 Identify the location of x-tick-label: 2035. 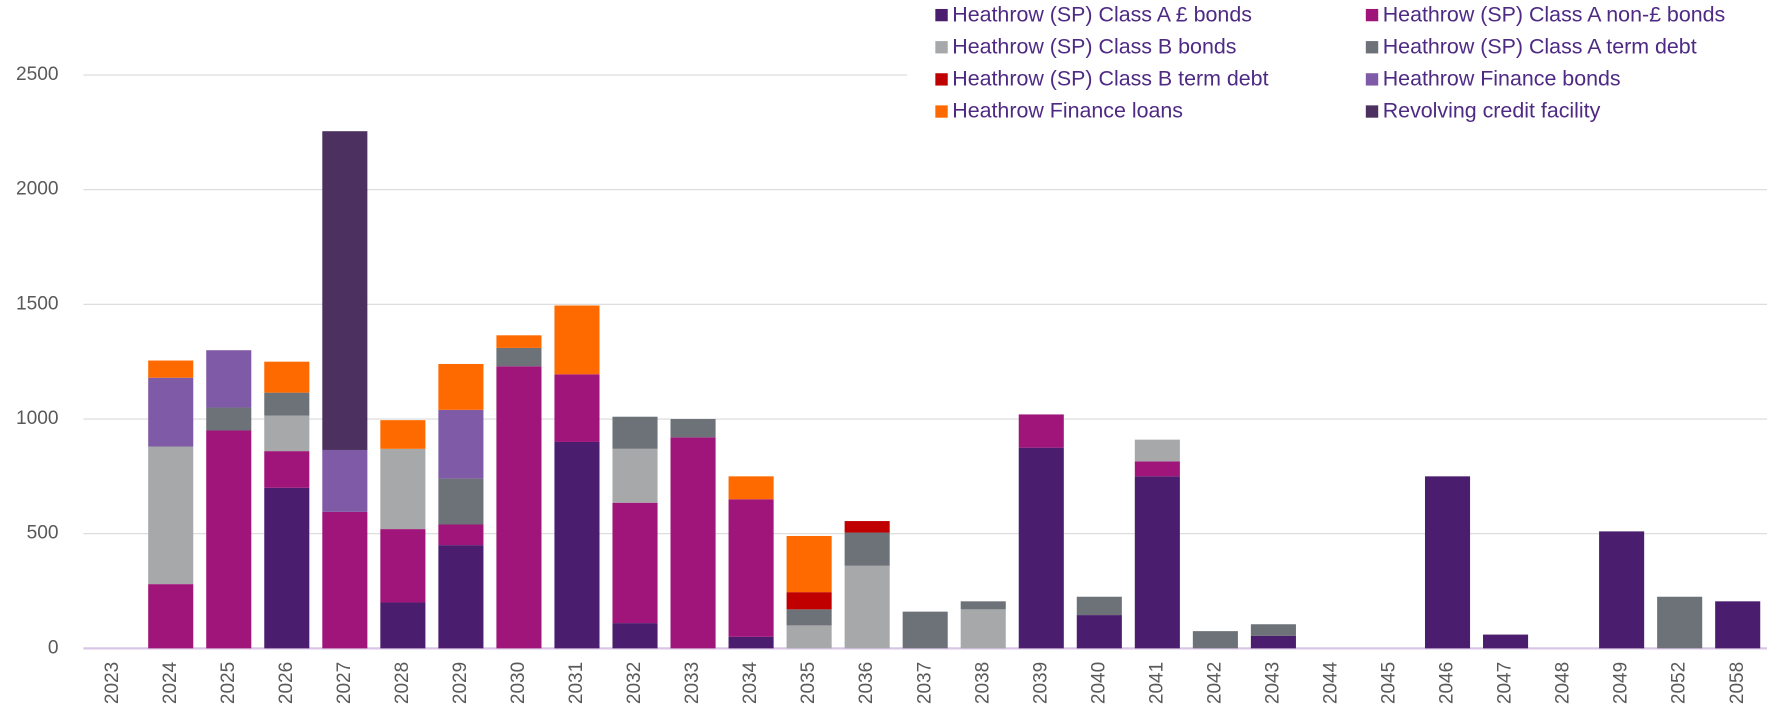
(808, 683).